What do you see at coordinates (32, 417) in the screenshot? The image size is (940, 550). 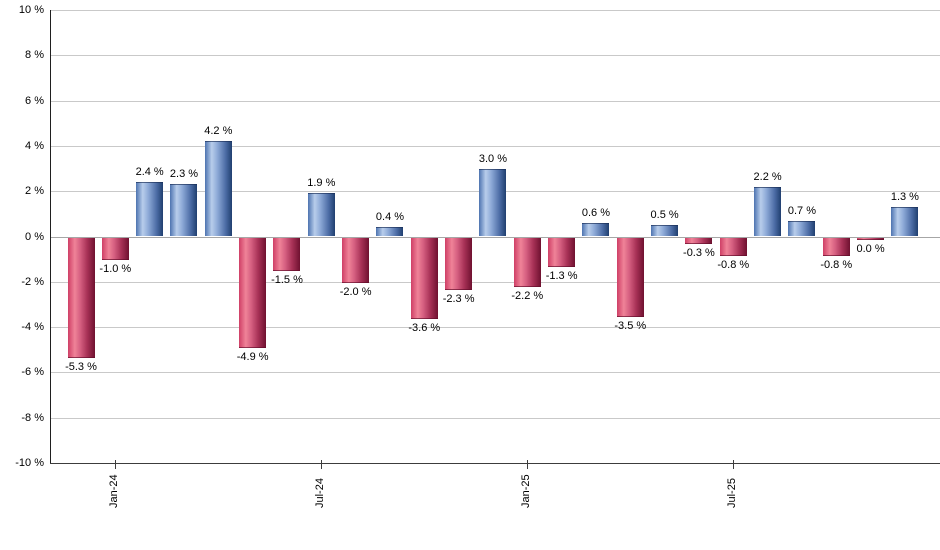 I see `y-axis-tick-label: -8 %` at bounding box center [32, 417].